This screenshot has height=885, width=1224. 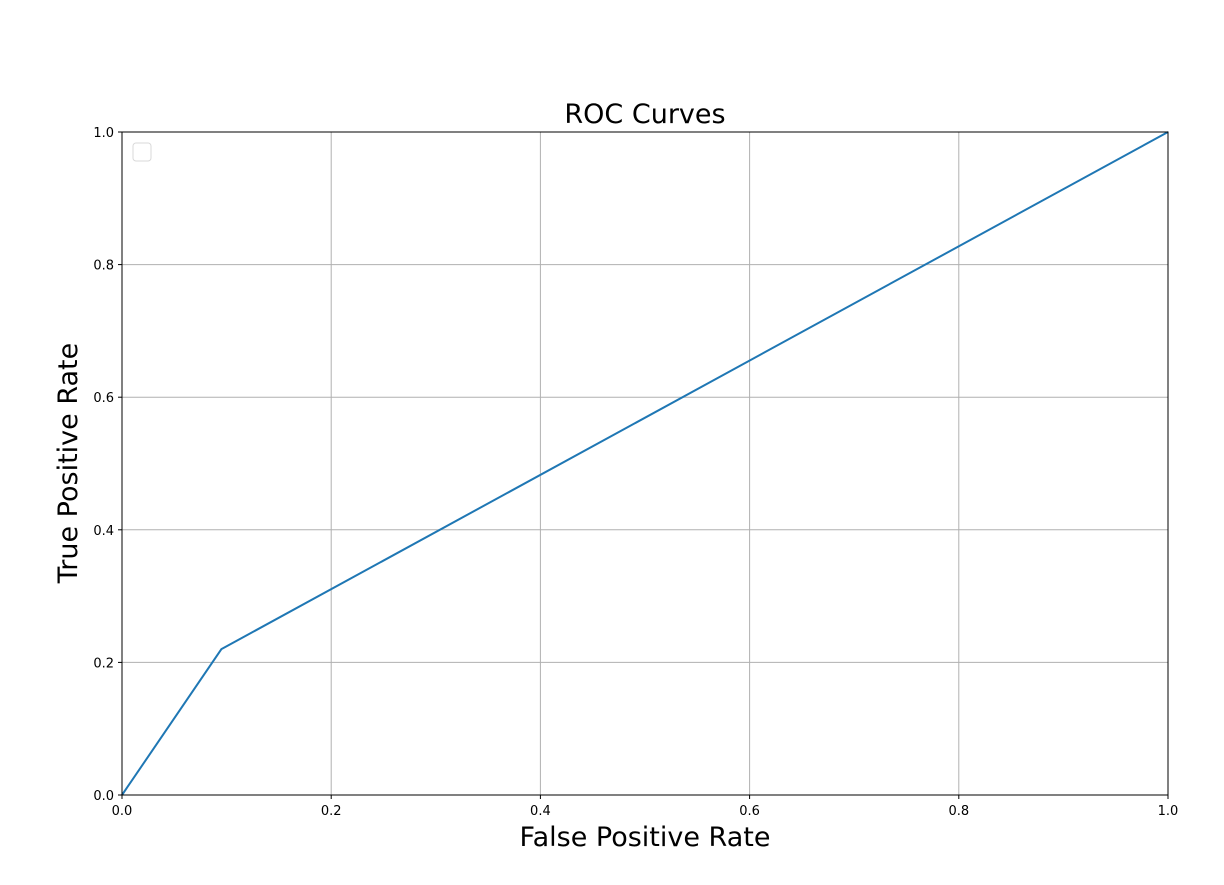 What do you see at coordinates (122, 811) in the screenshot?
I see `x-tick-label: 0.0` at bounding box center [122, 811].